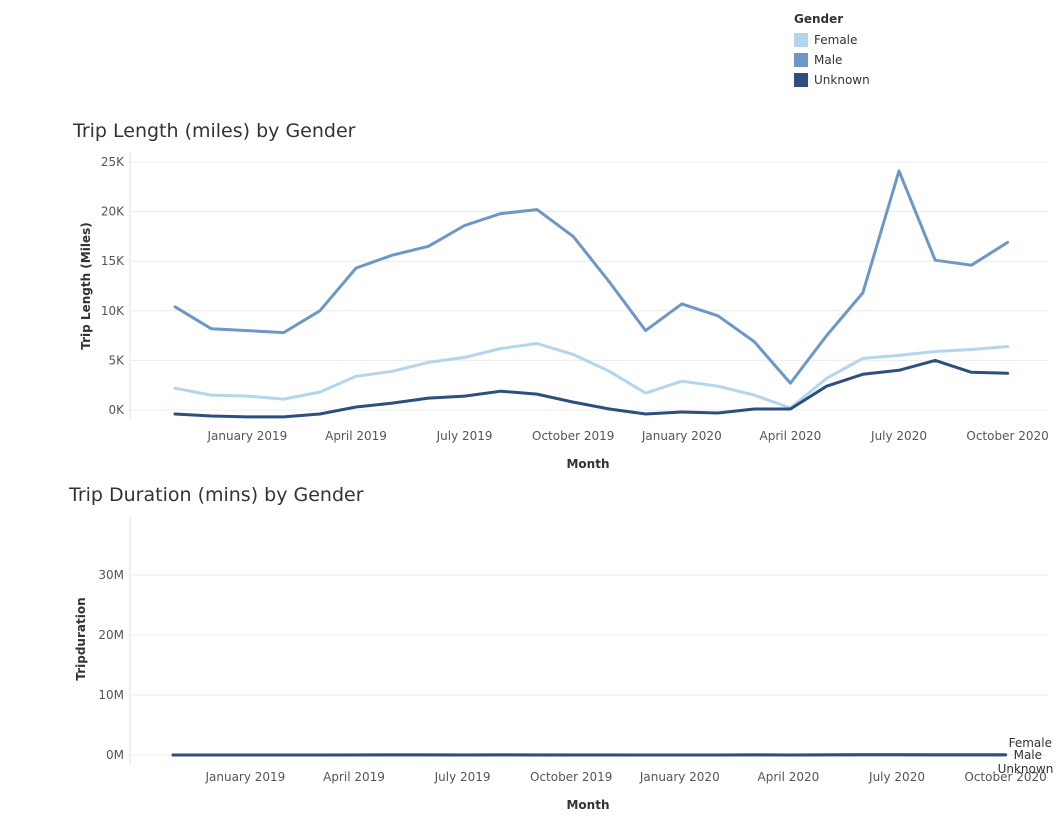 This screenshot has height=824, width=1064. Describe the element at coordinates (828, 60) in the screenshot. I see `legend-label-male: Male` at that location.